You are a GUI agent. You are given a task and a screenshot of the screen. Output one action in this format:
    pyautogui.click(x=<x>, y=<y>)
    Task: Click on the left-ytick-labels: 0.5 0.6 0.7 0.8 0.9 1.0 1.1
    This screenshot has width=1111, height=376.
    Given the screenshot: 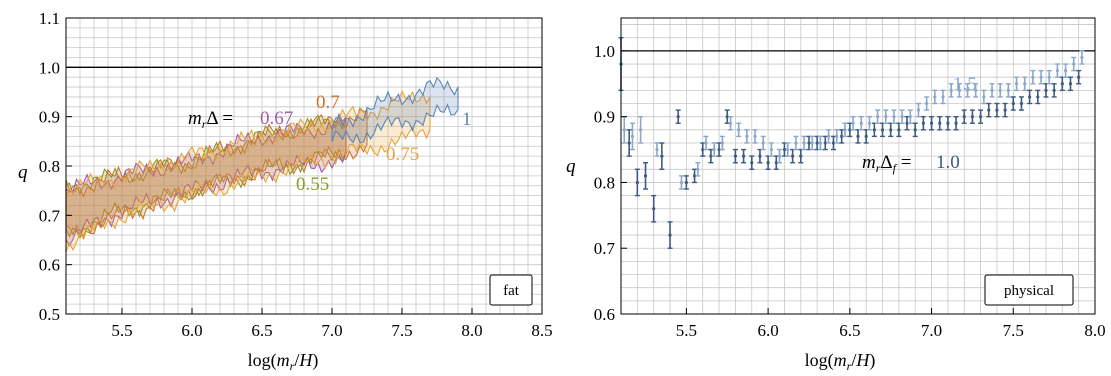 What is the action you would take?
    pyautogui.click(x=50, y=166)
    